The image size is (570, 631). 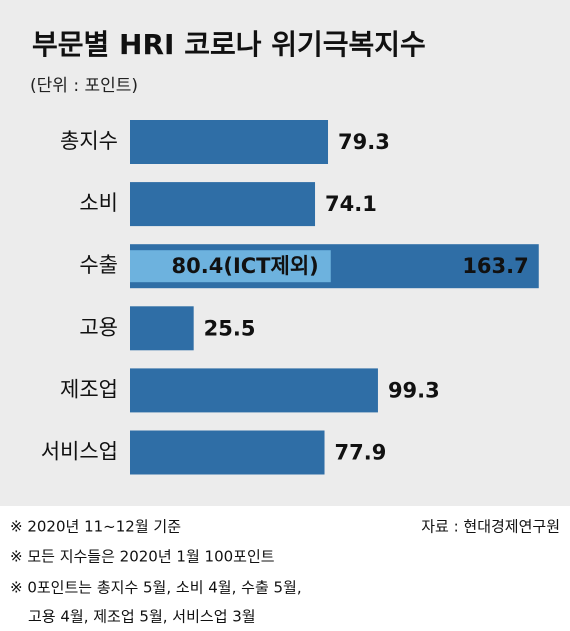 What do you see at coordinates (351, 204) in the screenshot?
I see `value-label: 74.1` at bounding box center [351, 204].